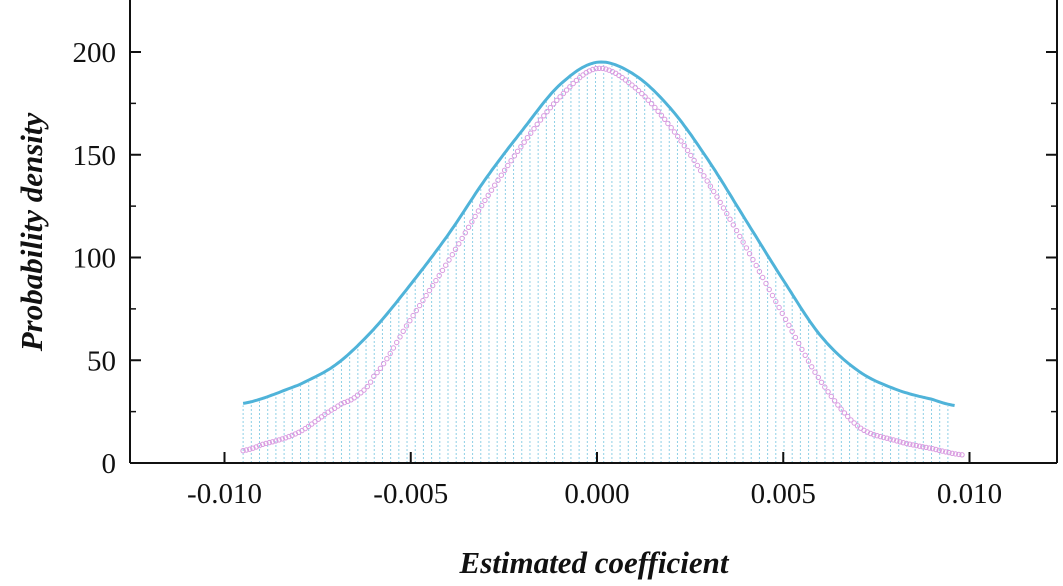 The width and height of the screenshot is (1063, 586). I want to click on x-tick-label: 0.010, so click(969, 494).